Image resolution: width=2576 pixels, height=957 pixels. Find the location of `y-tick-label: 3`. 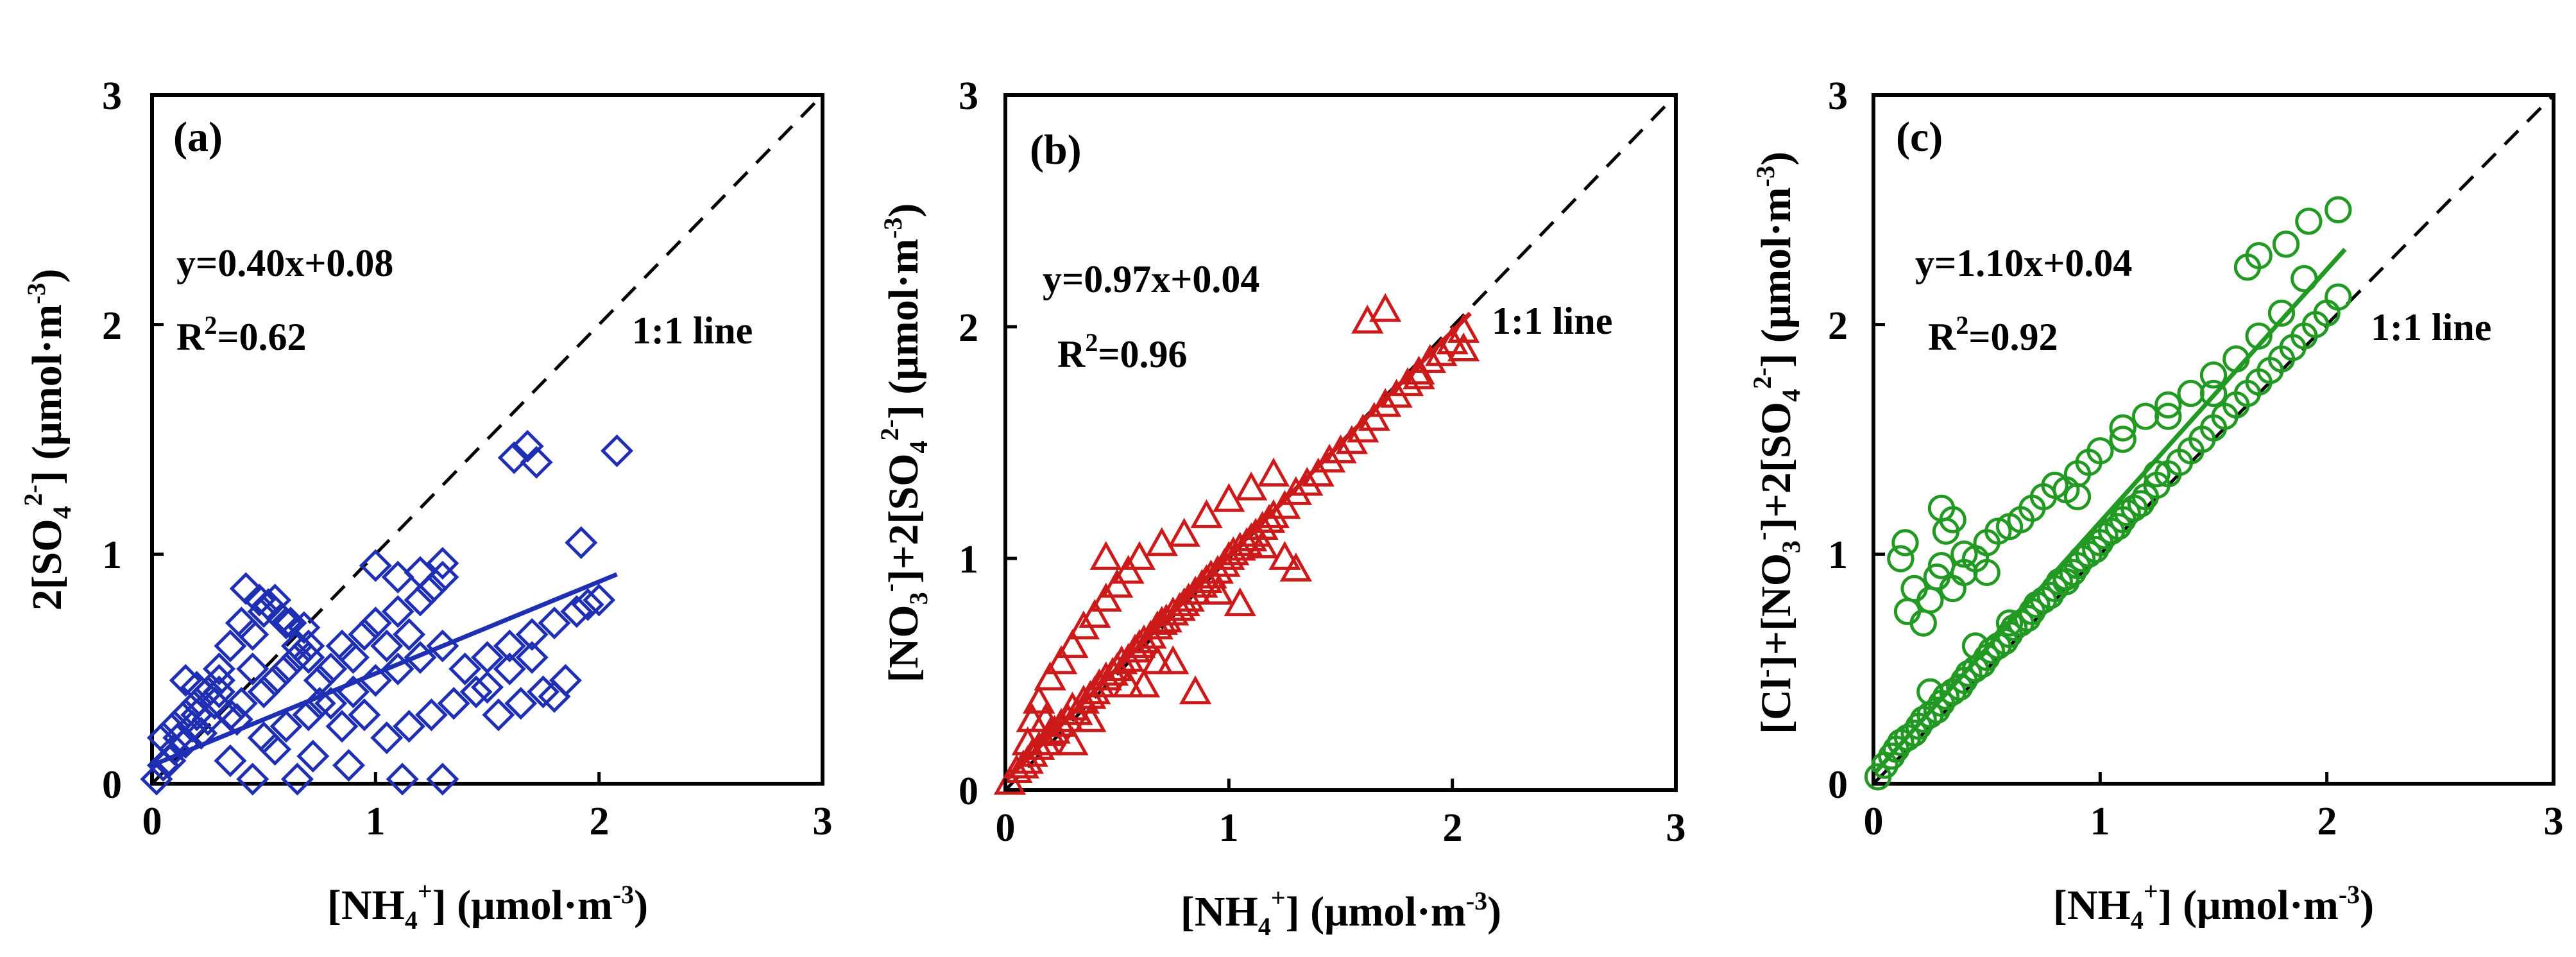

y-tick-label: 3 is located at coordinates (1838, 96).